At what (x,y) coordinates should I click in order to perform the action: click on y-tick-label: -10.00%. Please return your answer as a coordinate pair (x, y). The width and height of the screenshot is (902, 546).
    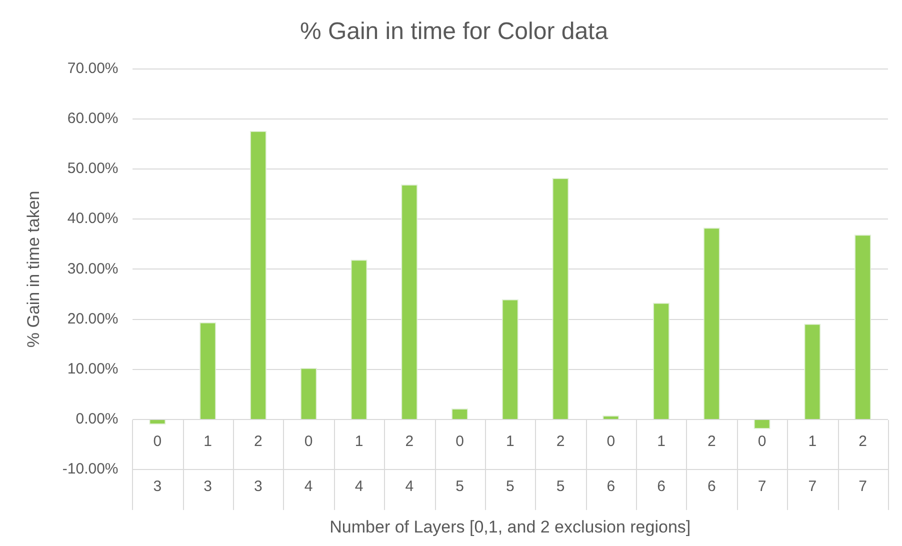
    Looking at the image, I should click on (90, 469).